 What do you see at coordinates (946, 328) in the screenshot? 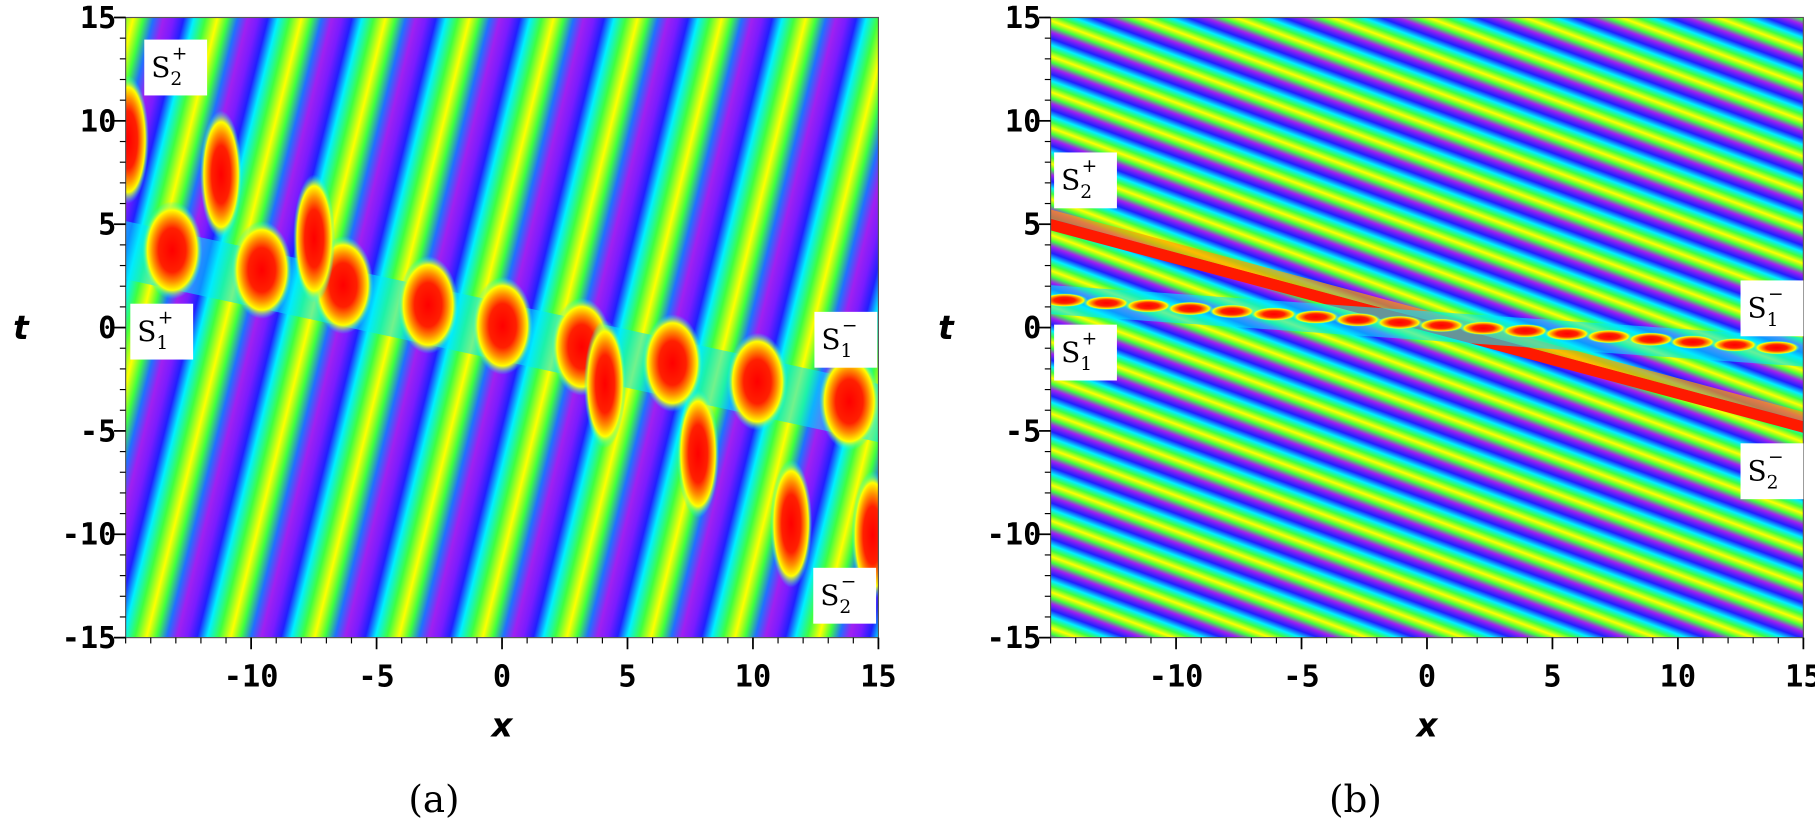
I see `y-axis-label: t` at bounding box center [946, 328].